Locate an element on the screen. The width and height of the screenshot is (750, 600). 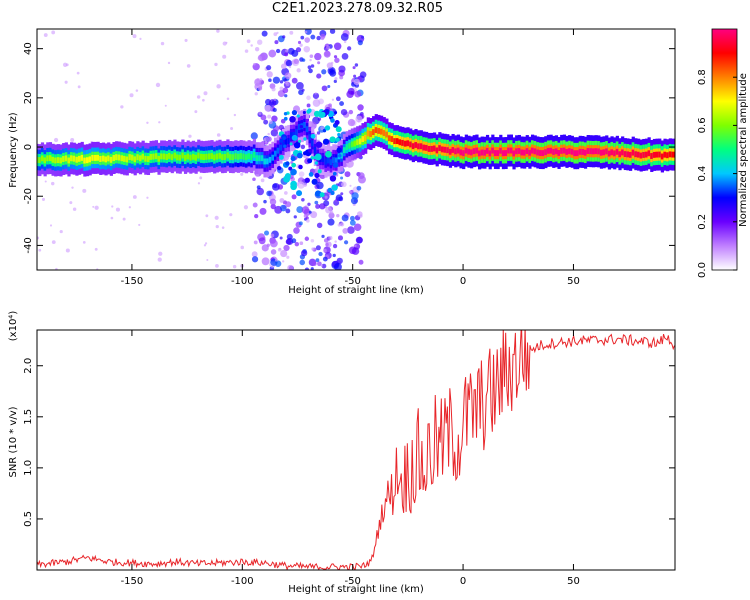
snr-x-tick-label: -100 is located at coordinates (242, 581).